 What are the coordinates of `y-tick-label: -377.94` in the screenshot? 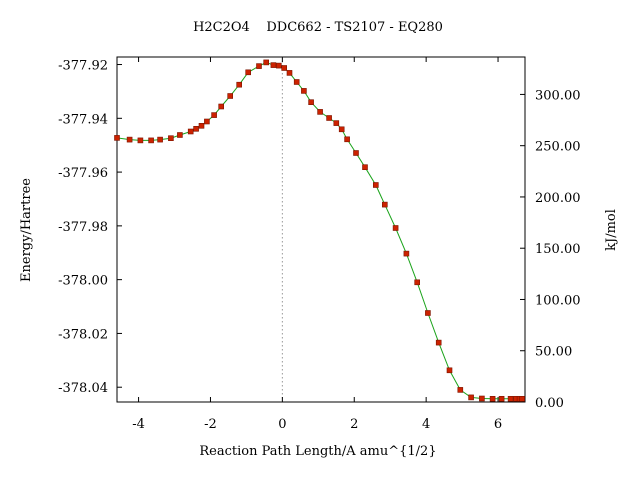 It's located at (83, 119).